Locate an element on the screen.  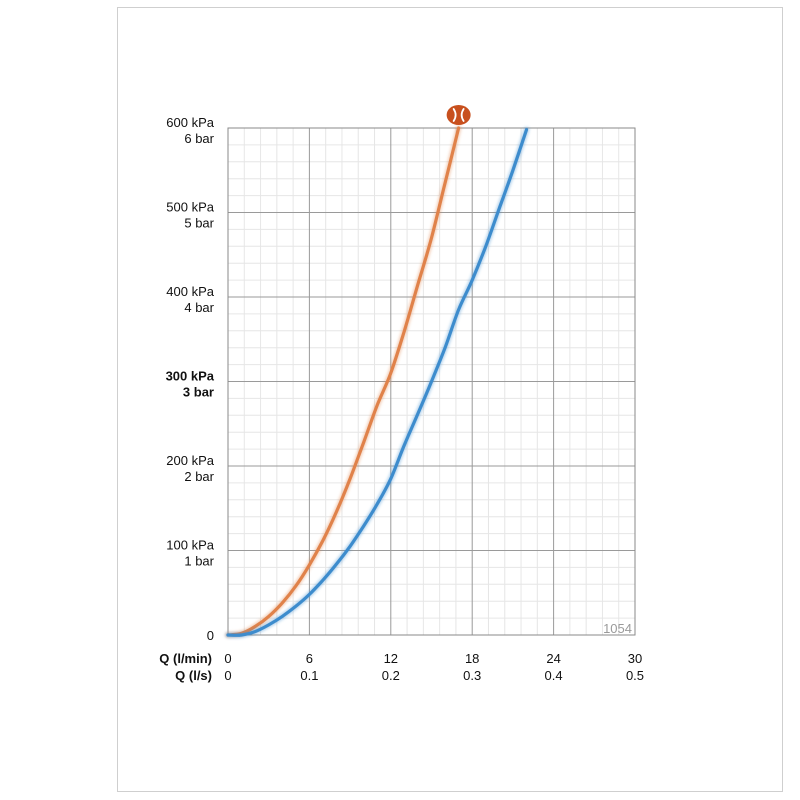
y-tick-label-kpa: 100 kPa is located at coordinates (190, 545).